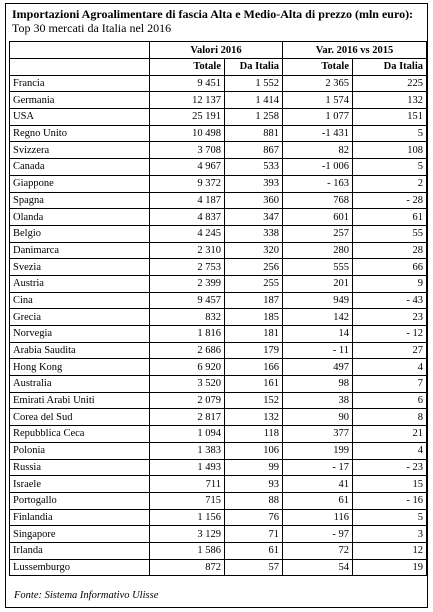 Image resolution: width=433 pixels, height=612 pixels. I want to click on country-cell: Irlanda, so click(79, 550).